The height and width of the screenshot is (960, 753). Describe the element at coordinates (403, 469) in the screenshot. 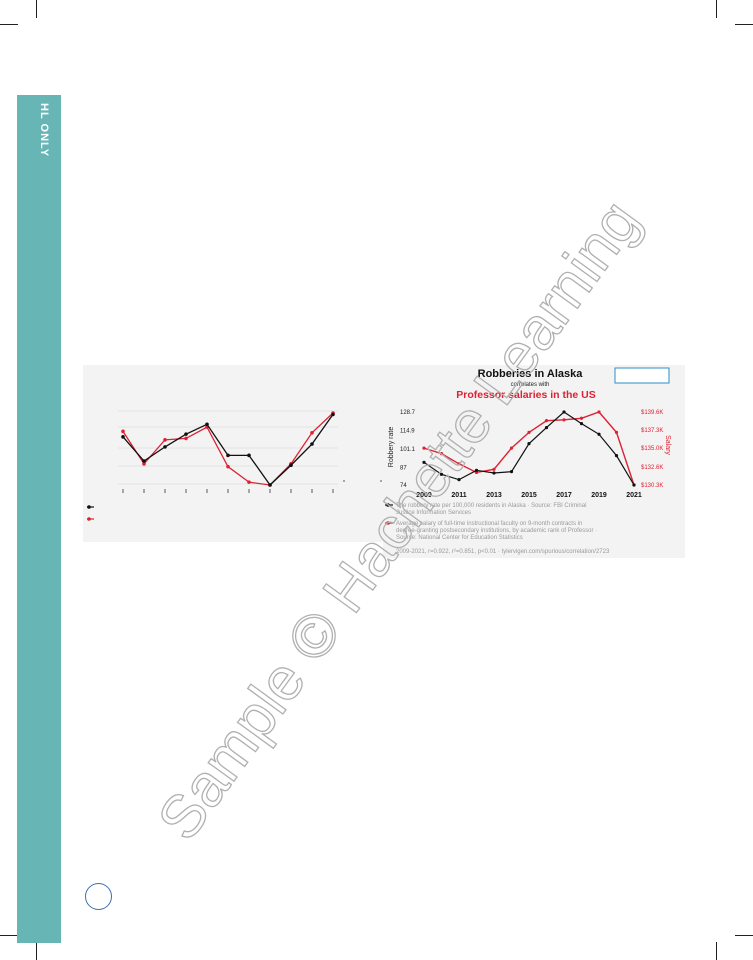

I see `y-left-tick-label: 87` at that location.